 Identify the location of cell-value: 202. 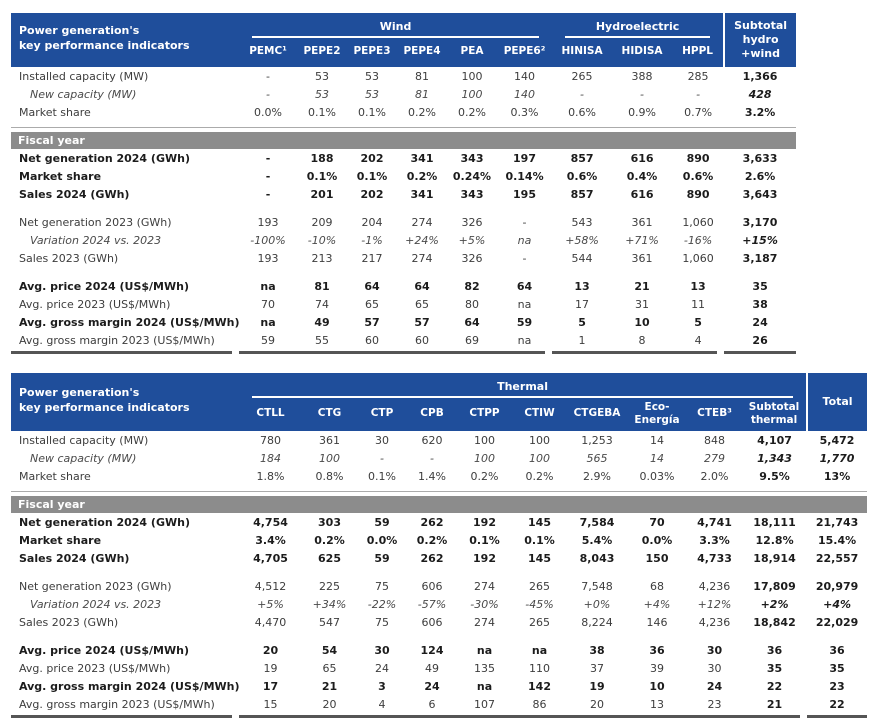
(372, 194).